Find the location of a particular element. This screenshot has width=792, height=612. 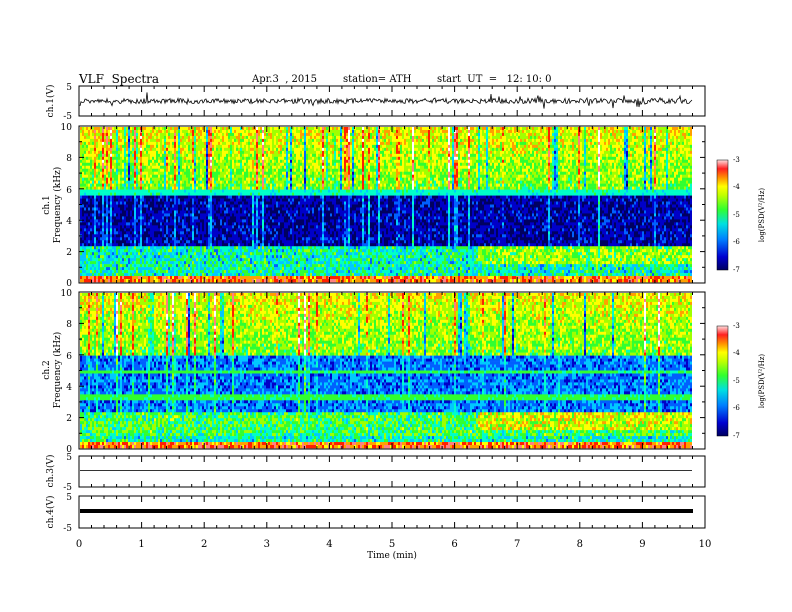

ch1-colorbar-gradient is located at coordinates (722, 215).